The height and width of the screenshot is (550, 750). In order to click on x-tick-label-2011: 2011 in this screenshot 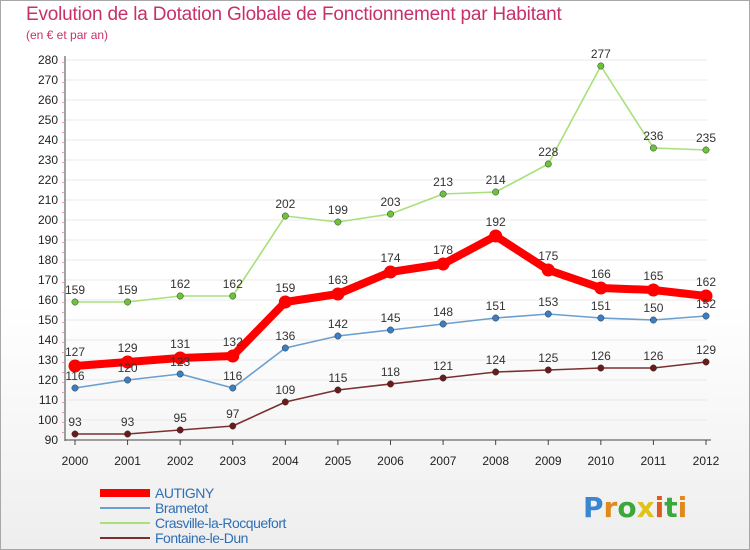, I will do `click(654, 461)`.